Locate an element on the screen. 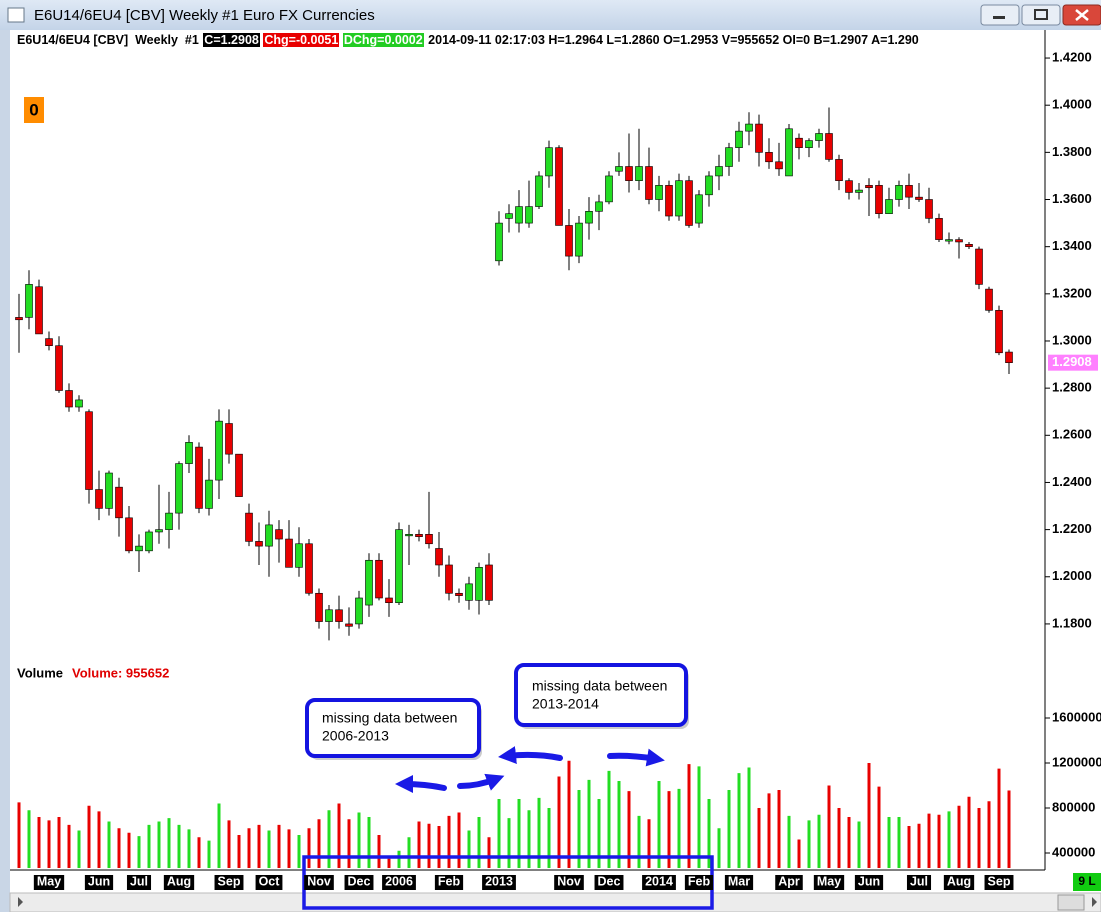 The width and height of the screenshot is (1101, 912). y-tick-label: 400000 is located at coordinates (1073, 851).